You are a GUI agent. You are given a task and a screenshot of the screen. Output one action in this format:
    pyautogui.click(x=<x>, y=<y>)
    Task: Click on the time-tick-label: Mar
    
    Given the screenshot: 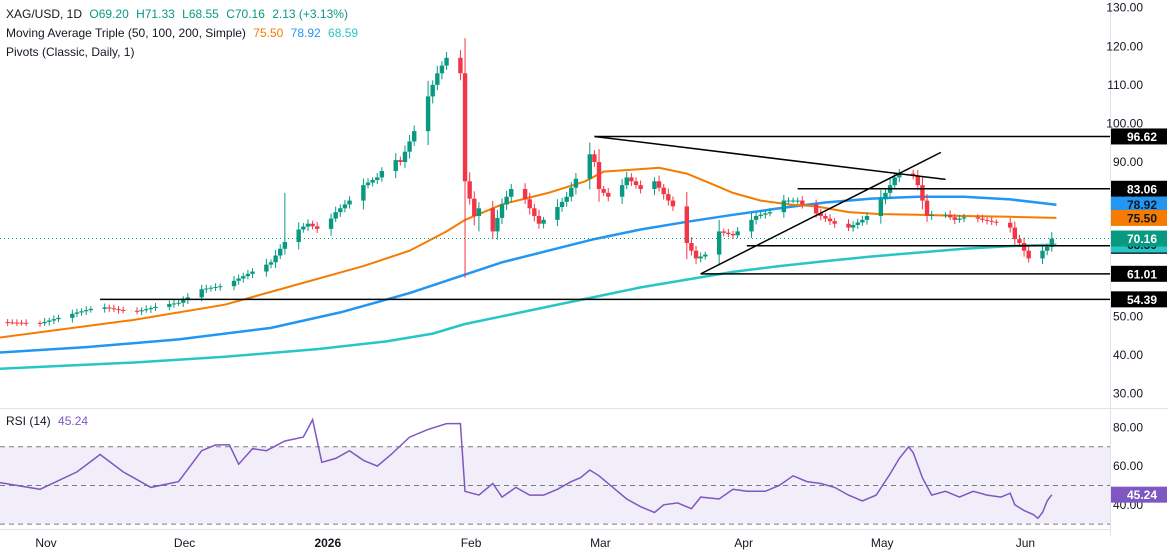 What is the action you would take?
    pyautogui.click(x=600, y=543)
    